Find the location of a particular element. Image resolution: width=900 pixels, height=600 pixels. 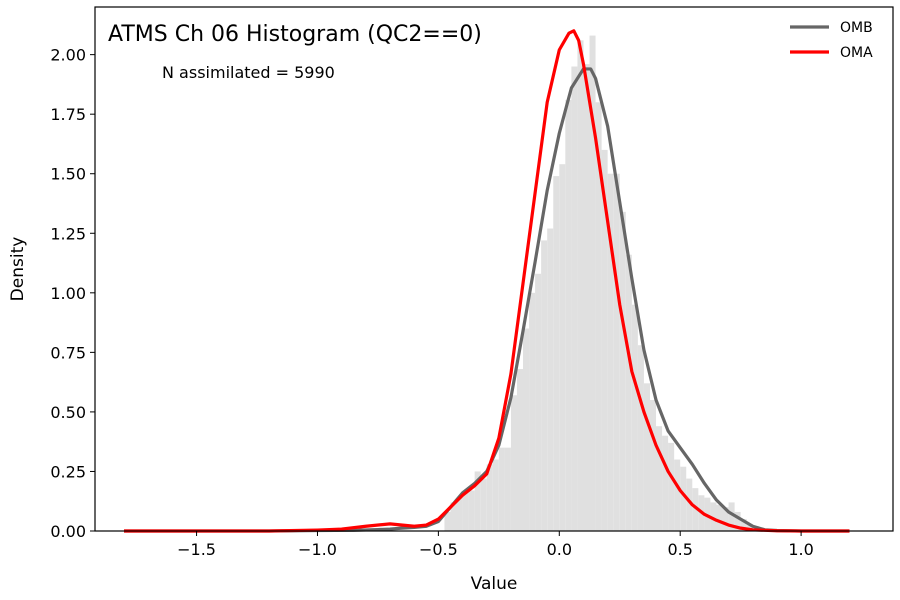

x-axis-ticks: −1.5 −1.0 −0.5 0.0 0.5 1.0 is located at coordinates (495, 545).